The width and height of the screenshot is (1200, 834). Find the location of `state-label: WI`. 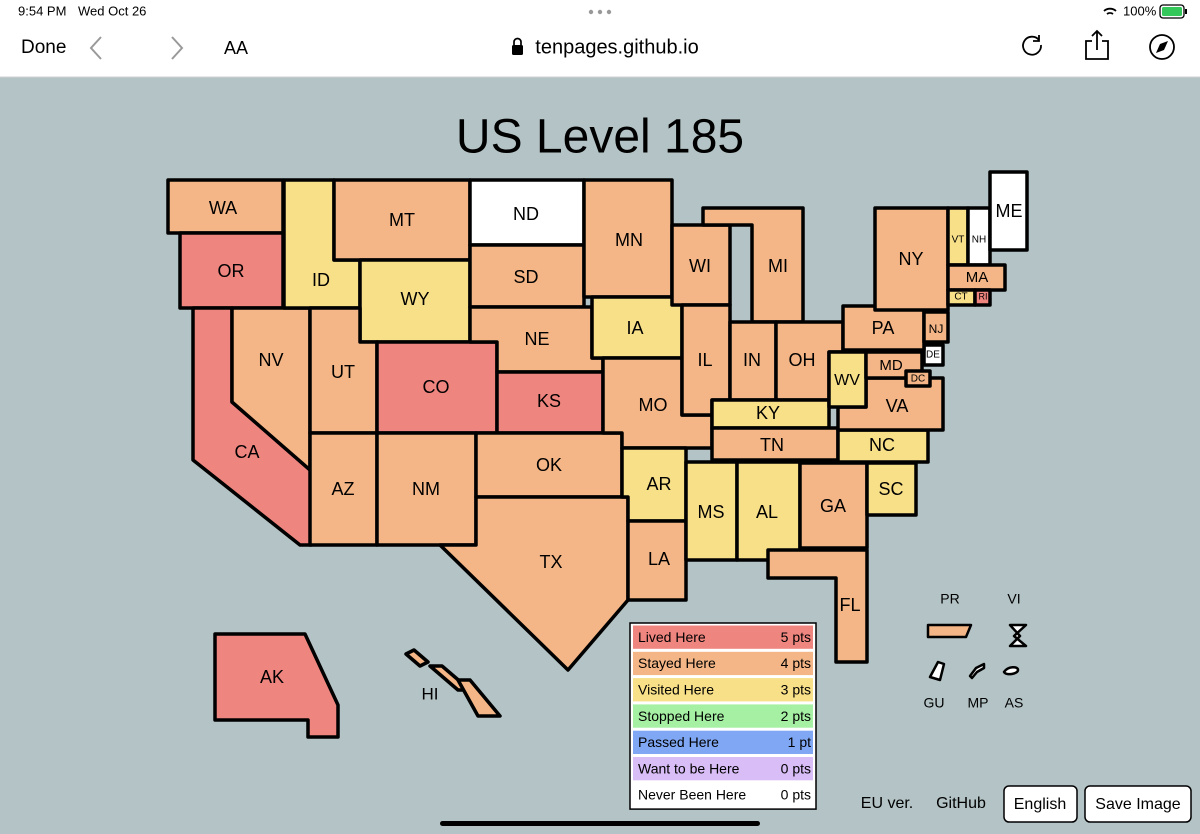

state-label: WI is located at coordinates (700, 266).